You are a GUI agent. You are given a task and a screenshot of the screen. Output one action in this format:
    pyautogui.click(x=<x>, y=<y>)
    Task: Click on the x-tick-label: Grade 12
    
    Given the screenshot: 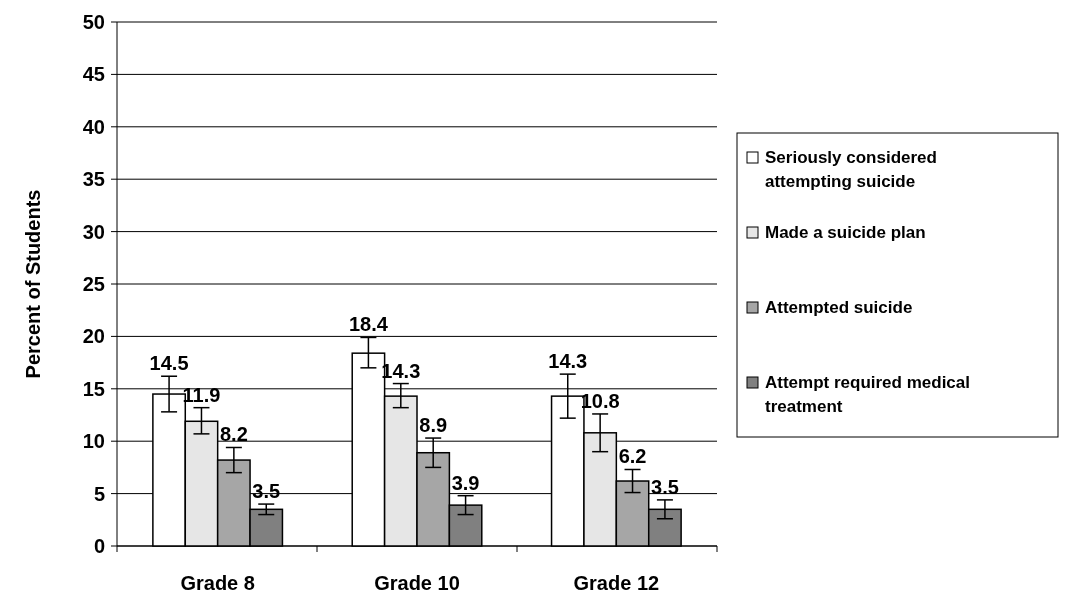 What is the action you would take?
    pyautogui.click(x=616, y=583)
    